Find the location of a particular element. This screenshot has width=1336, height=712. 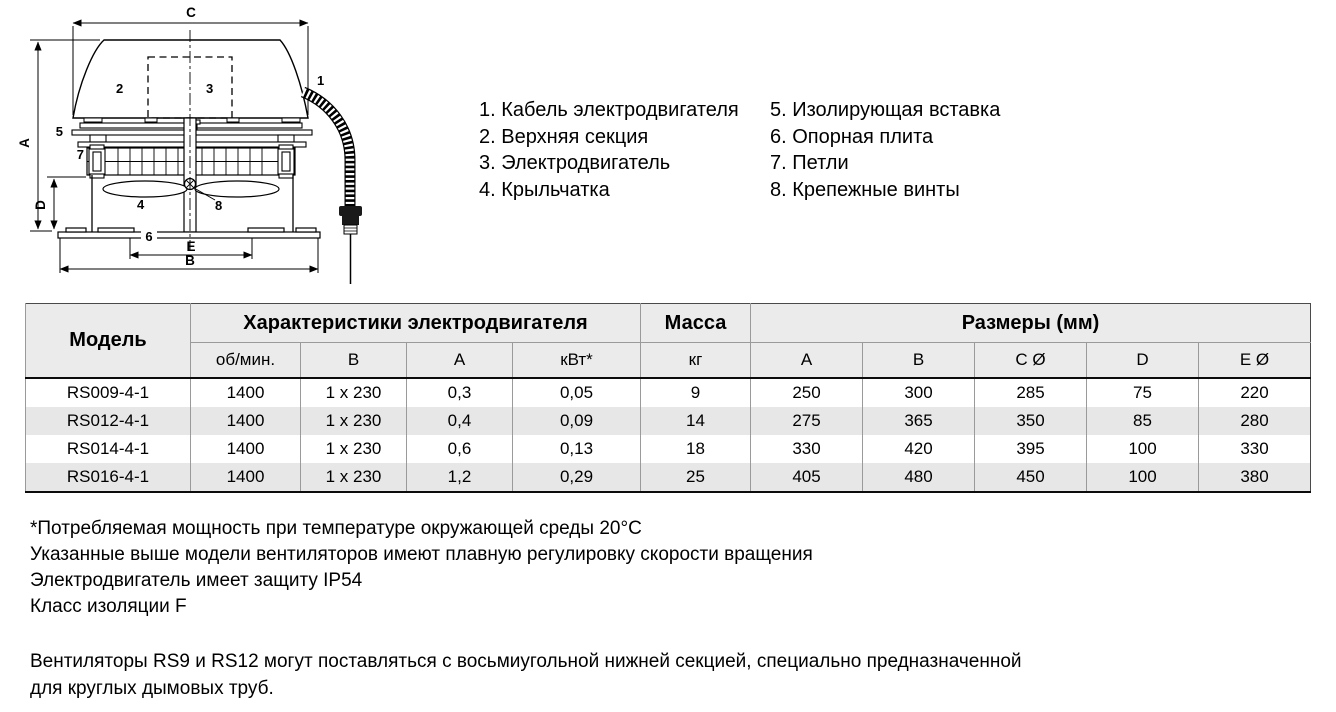

cell: 380 is located at coordinates (1254, 477).